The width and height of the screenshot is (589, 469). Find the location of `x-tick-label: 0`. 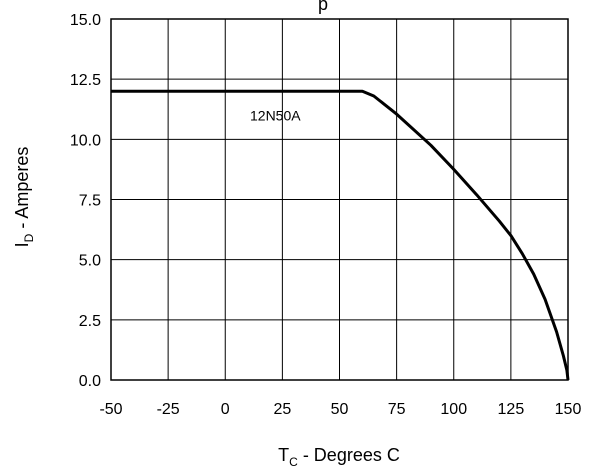

x-tick-label: 0 is located at coordinates (225, 409).